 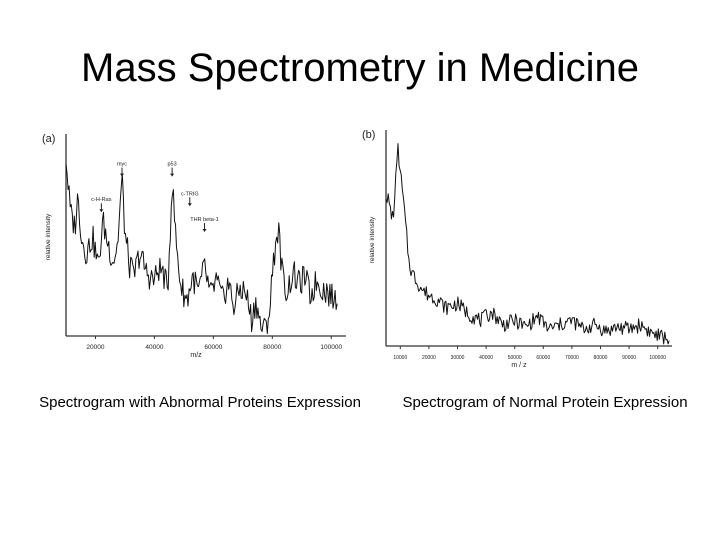 What do you see at coordinates (519, 365) in the screenshot?
I see `x-axis-label: m / z` at bounding box center [519, 365].